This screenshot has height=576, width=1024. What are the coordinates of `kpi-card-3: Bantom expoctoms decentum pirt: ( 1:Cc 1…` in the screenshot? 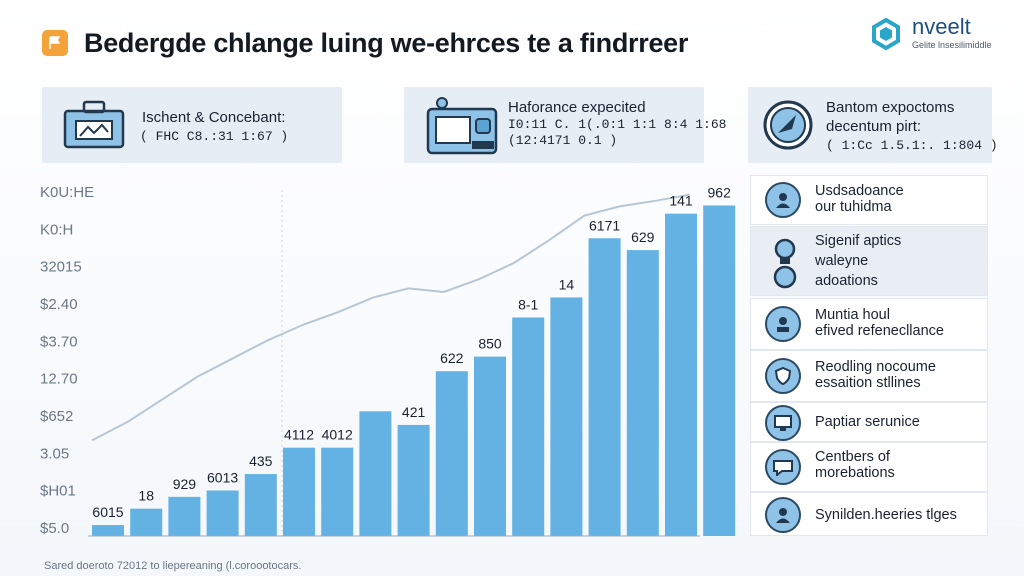 It's located at (873, 125).